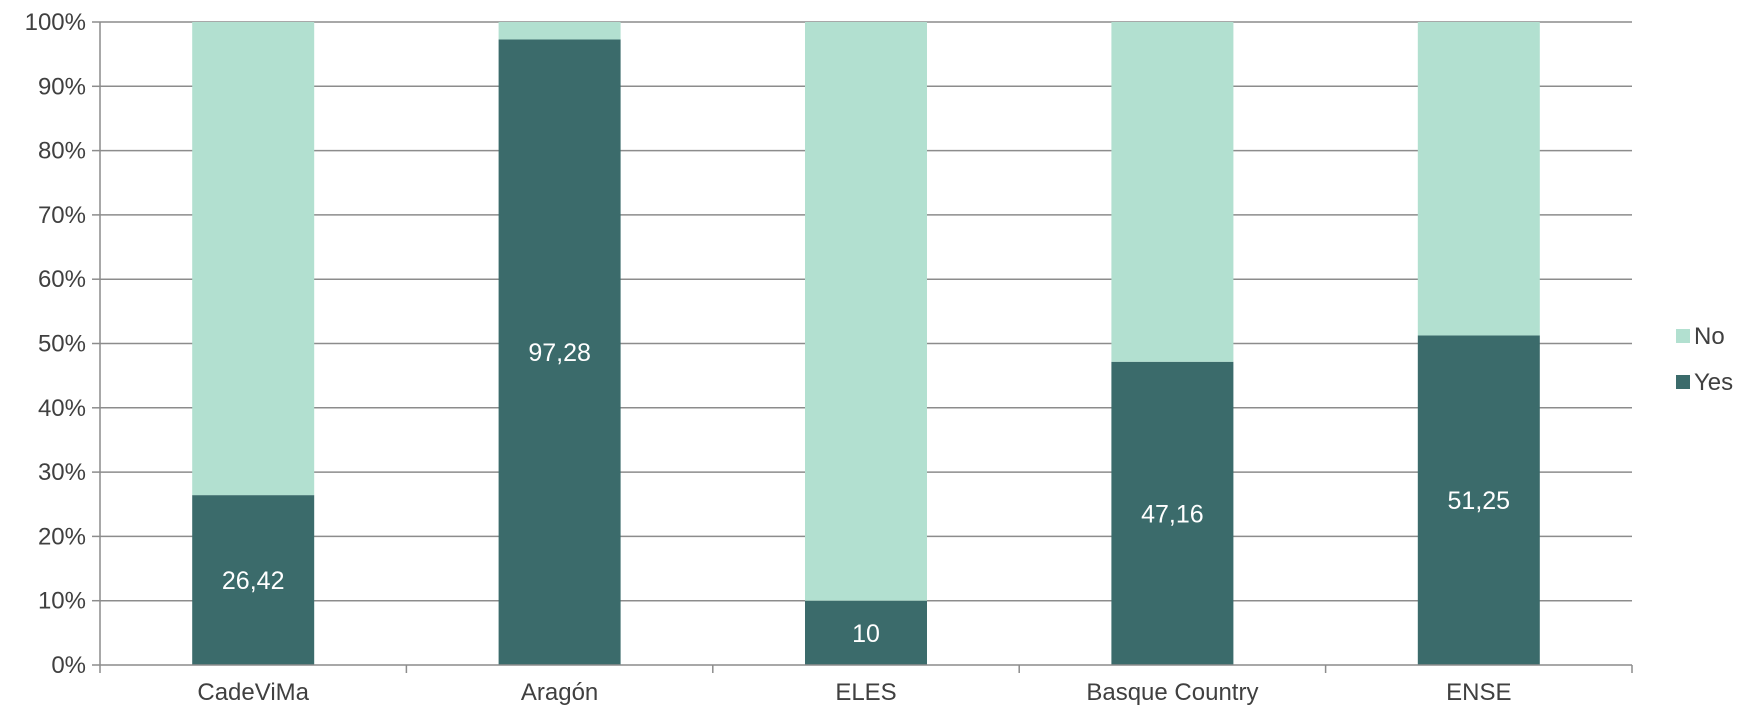  I want to click on data-label: 97,28, so click(559, 353).